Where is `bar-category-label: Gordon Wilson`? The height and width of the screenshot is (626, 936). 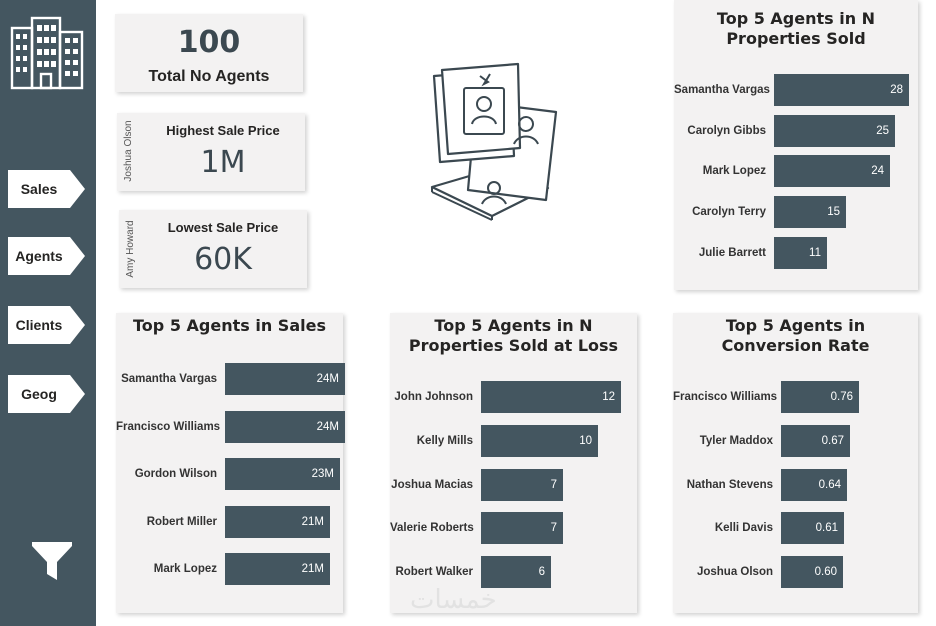
bar-category-label: Gordon Wilson is located at coordinates (175, 474).